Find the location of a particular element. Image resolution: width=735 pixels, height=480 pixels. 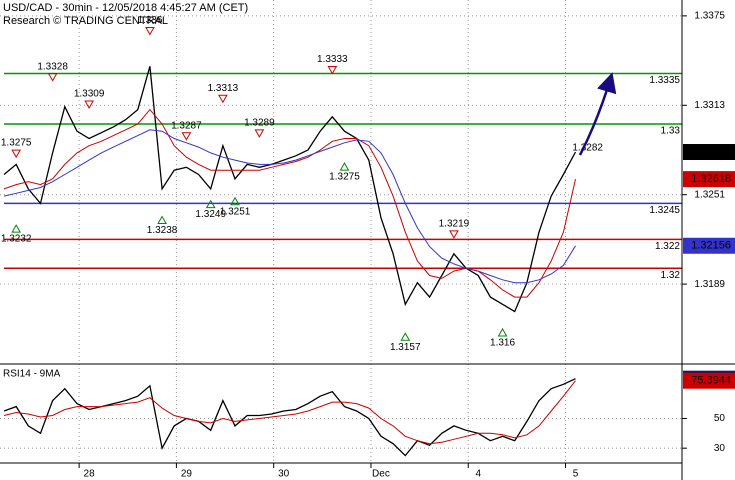

last-value-label: 1.32156 is located at coordinates (711, 246).